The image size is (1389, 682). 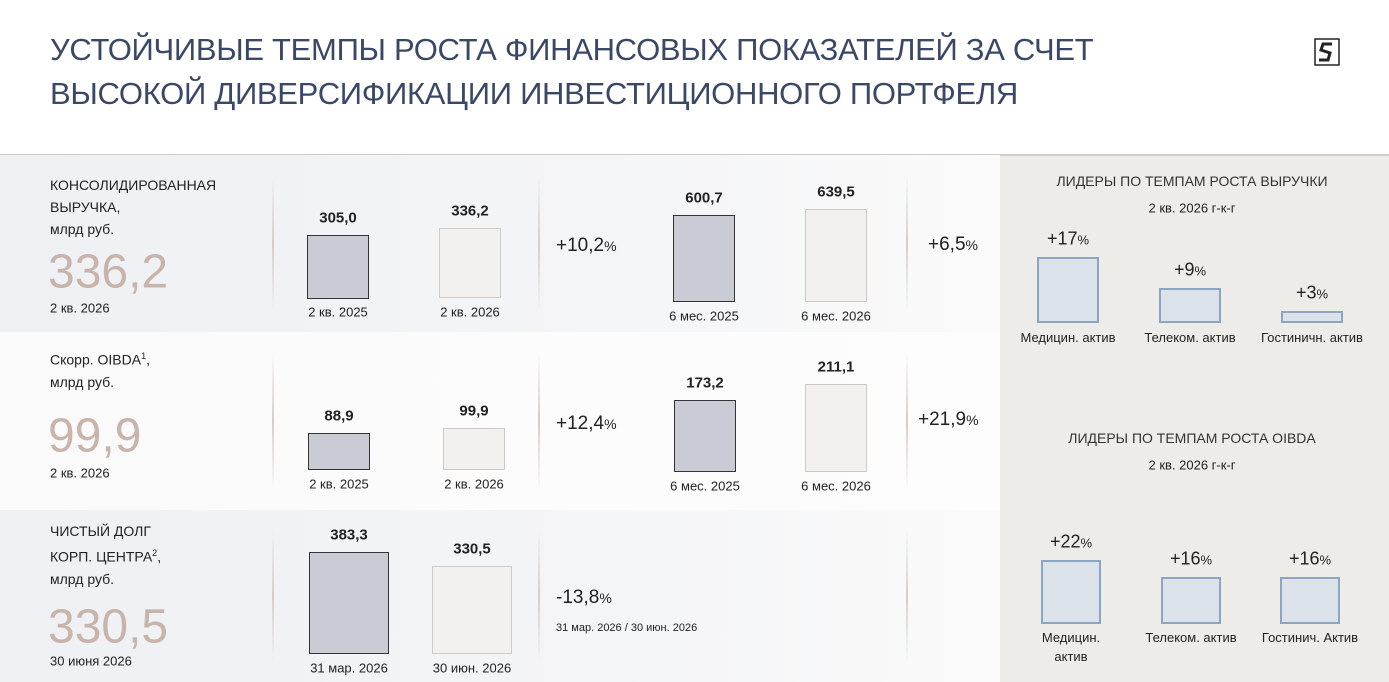 I want to click on text-part: +12,4, so click(x=580, y=423).